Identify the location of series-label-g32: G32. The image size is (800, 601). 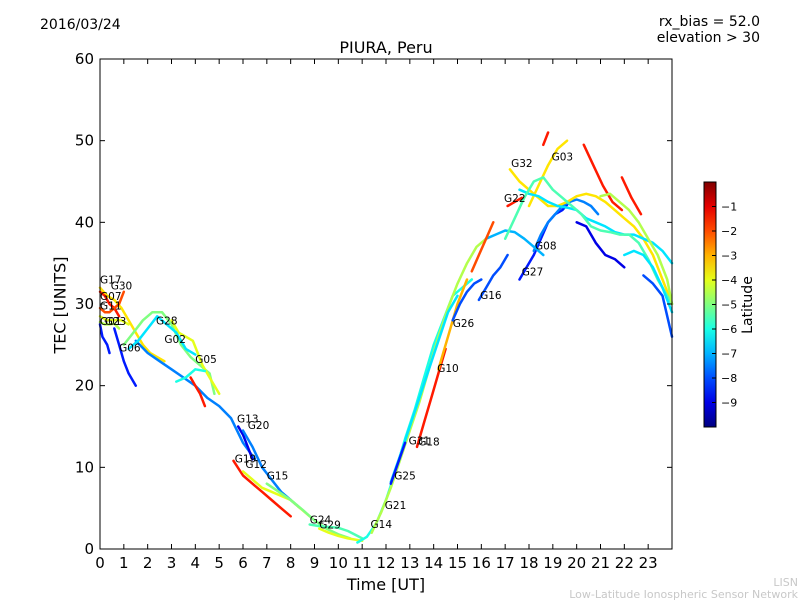
(521, 164).